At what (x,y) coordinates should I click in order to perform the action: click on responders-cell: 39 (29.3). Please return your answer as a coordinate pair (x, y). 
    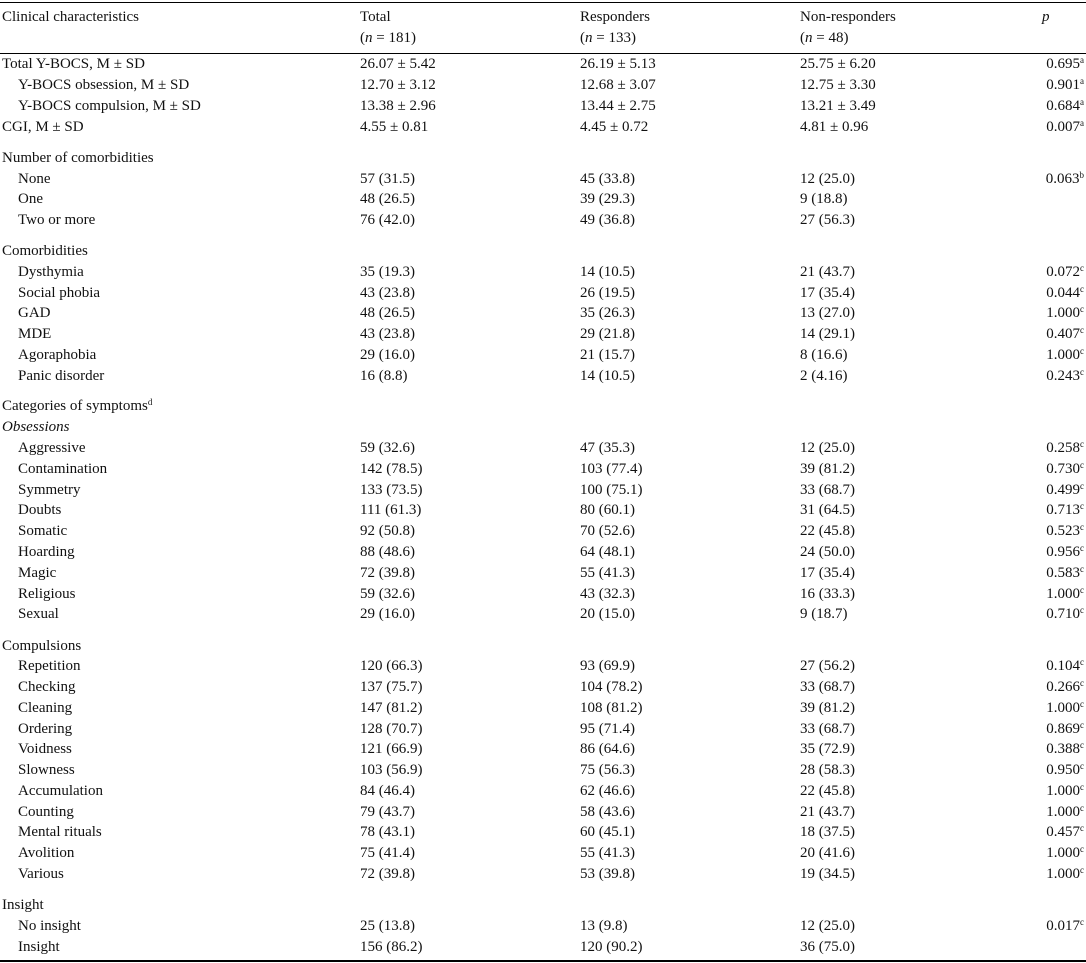
    Looking at the image, I should click on (607, 199).